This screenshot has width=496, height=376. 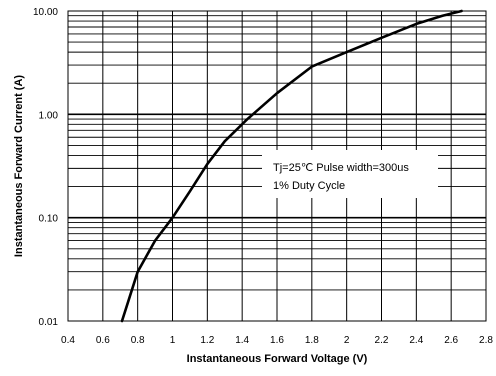 What do you see at coordinates (347, 340) in the screenshot?
I see `x-tick-label: 2` at bounding box center [347, 340].